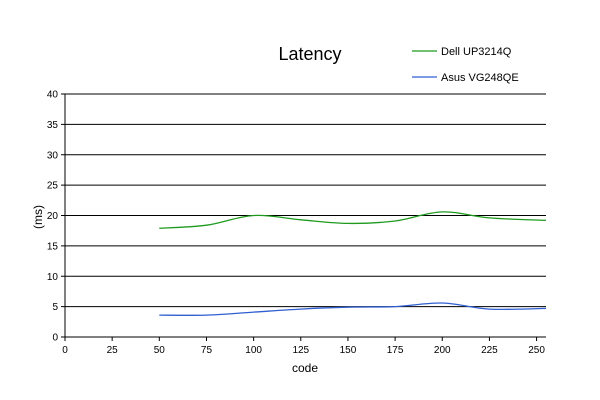 The height and width of the screenshot is (400, 600). Describe the element at coordinates (207, 350) in the screenshot. I see `x-tick-label: 75` at that location.